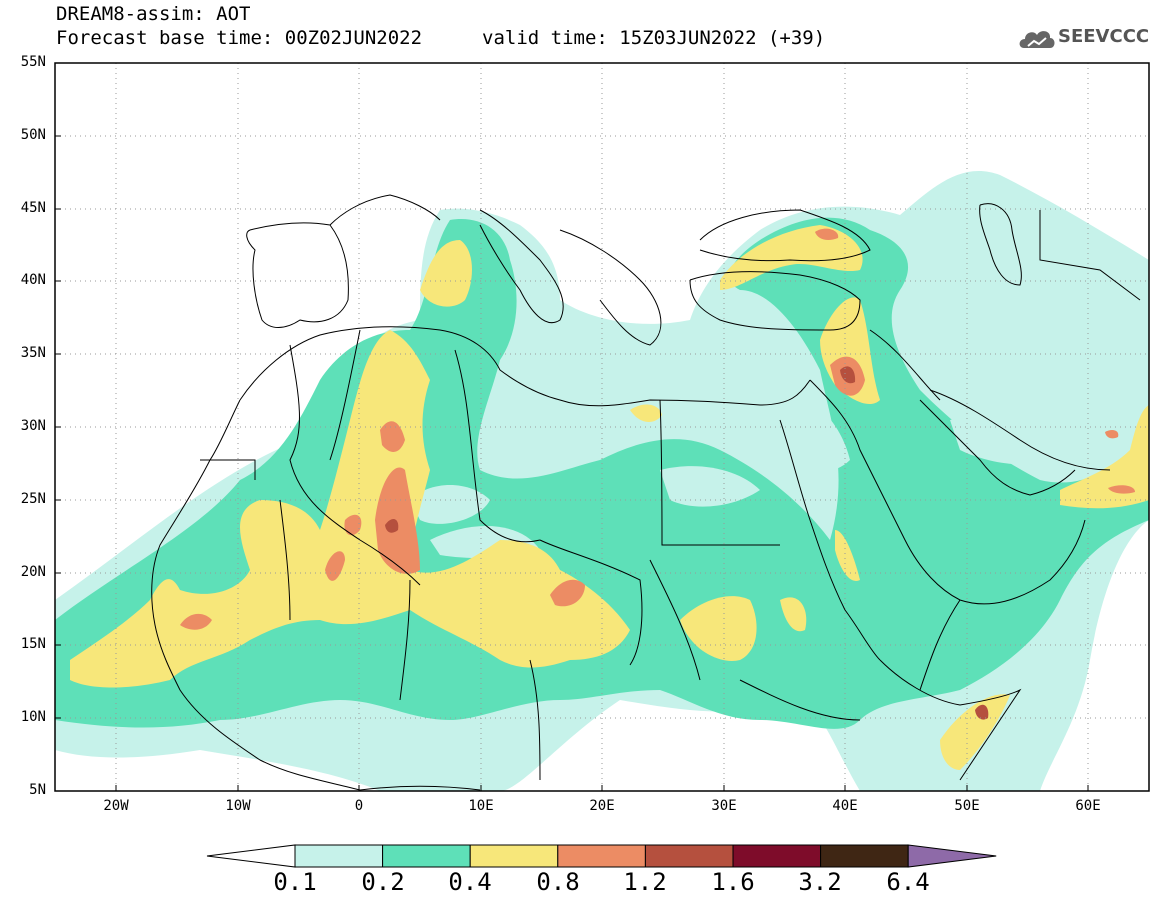 The width and height of the screenshot is (1165, 905). Describe the element at coordinates (558, 882) in the screenshot. I see `colorbar-label: 0.8` at that location.